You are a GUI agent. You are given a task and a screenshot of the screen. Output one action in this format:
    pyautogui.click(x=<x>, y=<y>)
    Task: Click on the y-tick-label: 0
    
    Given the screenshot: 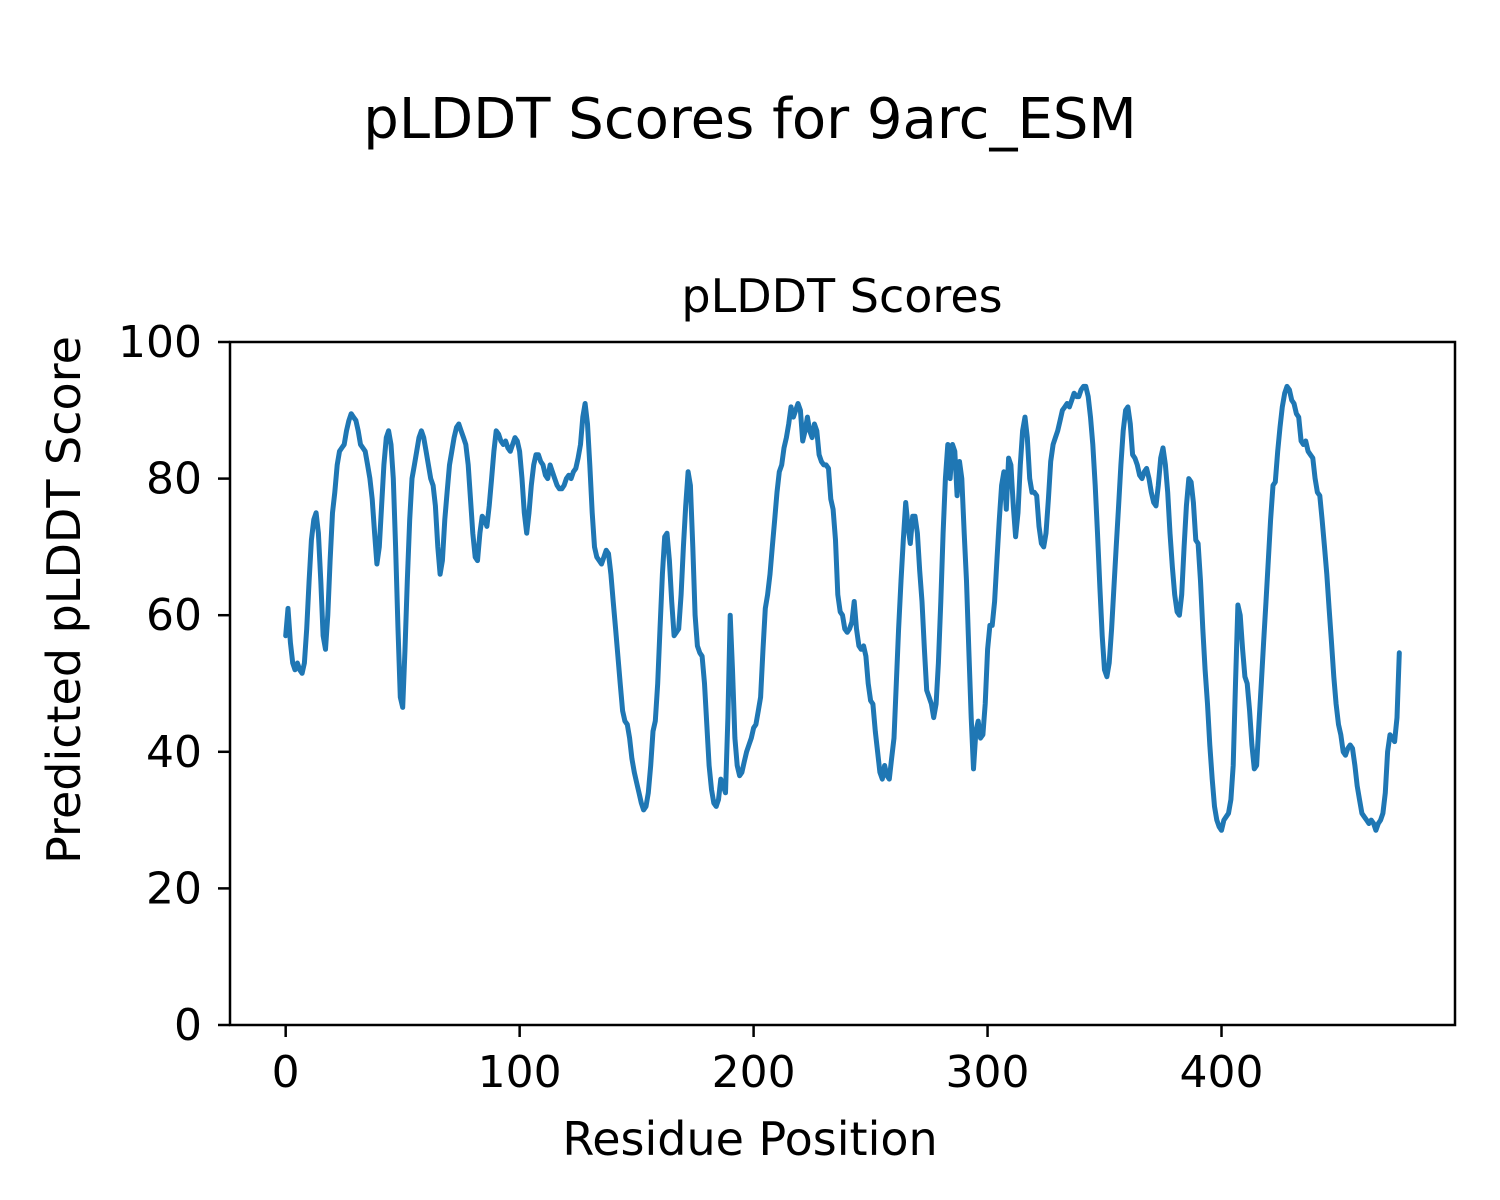 What is the action you would take?
    pyautogui.click(x=188, y=1025)
    